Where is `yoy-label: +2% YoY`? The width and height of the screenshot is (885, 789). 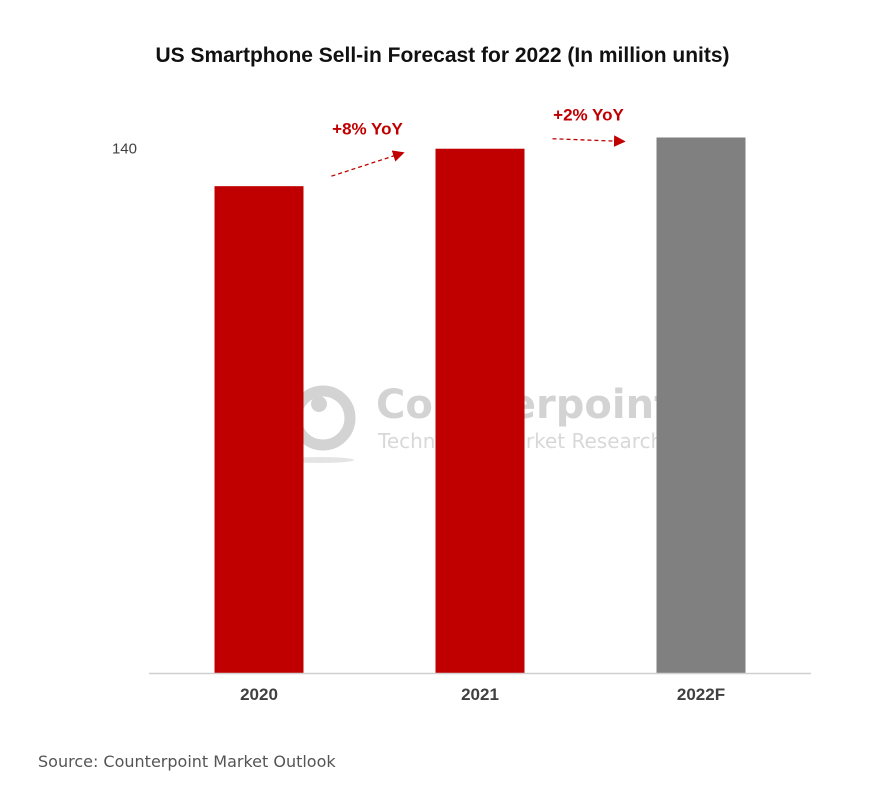 yoy-label: +2% YoY is located at coordinates (588, 115).